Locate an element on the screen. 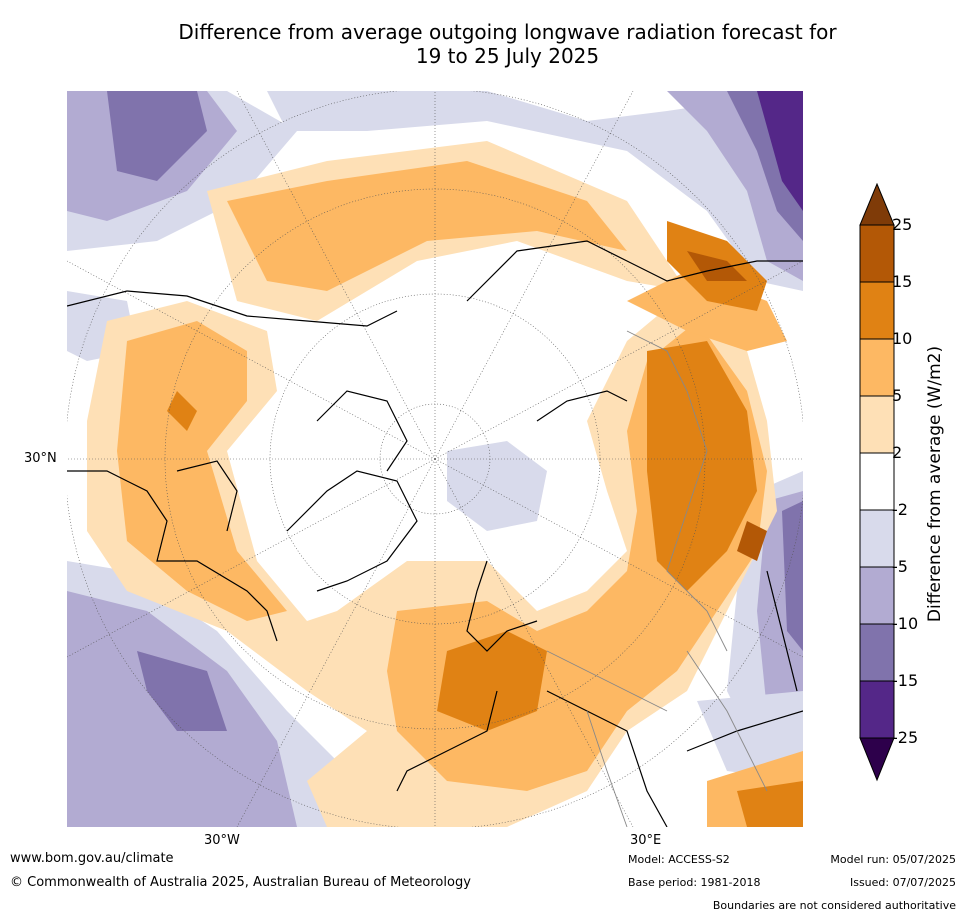  colorbar-tick-5: 5 is located at coordinates (897, 395).